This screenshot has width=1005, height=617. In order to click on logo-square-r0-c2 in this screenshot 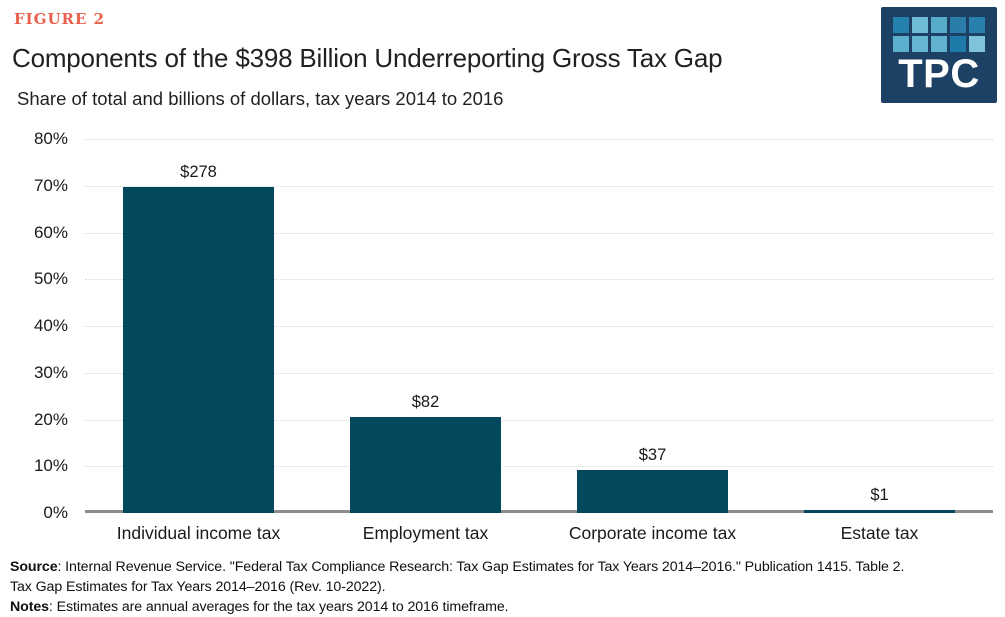, I will do `click(939, 25)`.